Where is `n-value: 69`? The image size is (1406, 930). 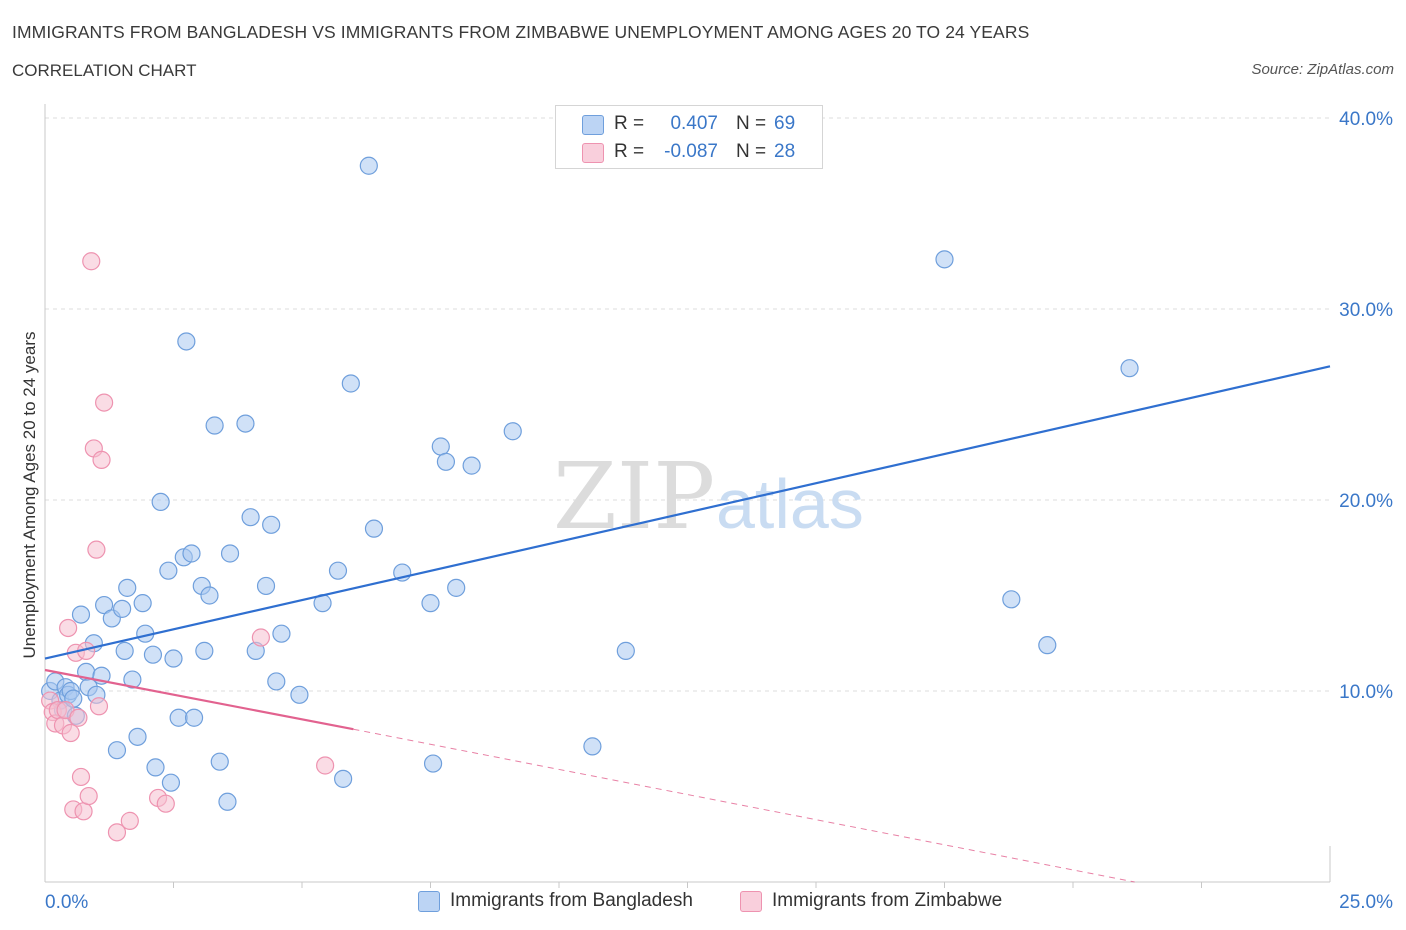
n-value: 69 is located at coordinates (785, 123).